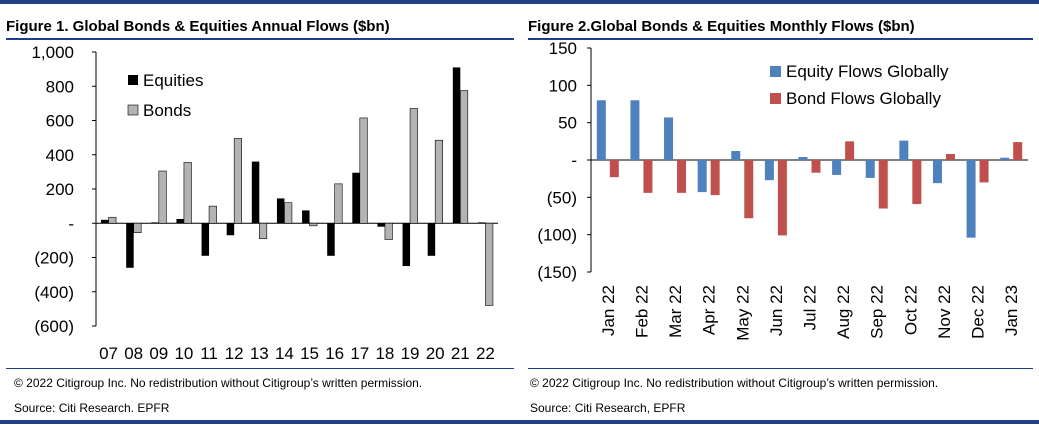 Image resolution: width=1039 pixels, height=425 pixels. Describe the element at coordinates (562, 197) in the screenshot. I see `figure2-y-tick-label: (50)` at that location.